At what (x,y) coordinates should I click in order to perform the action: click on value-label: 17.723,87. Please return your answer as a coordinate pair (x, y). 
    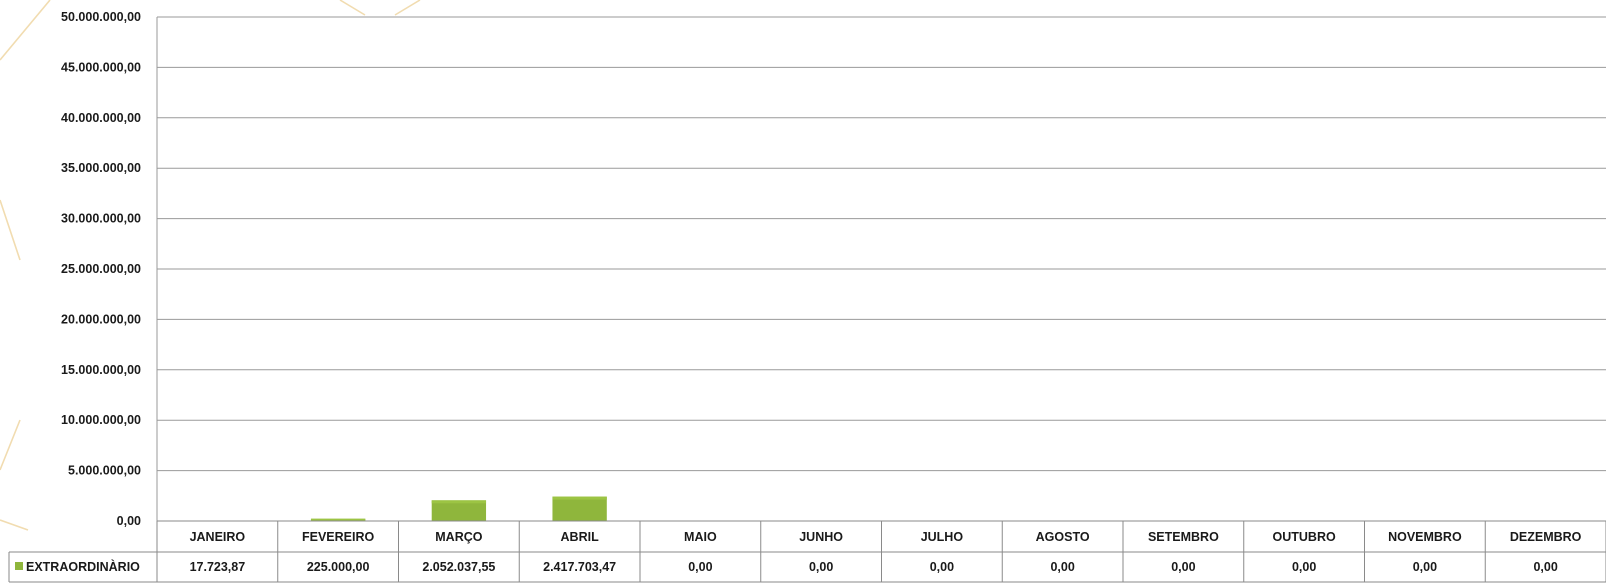
    Looking at the image, I should click on (218, 567).